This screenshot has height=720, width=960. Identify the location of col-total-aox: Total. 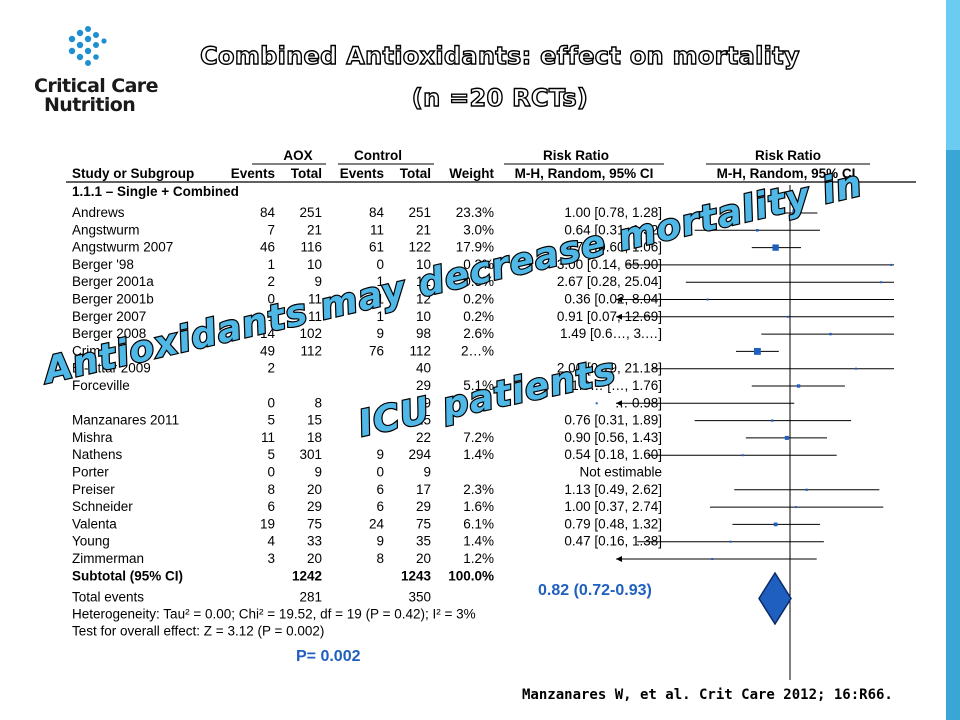
(306, 173).